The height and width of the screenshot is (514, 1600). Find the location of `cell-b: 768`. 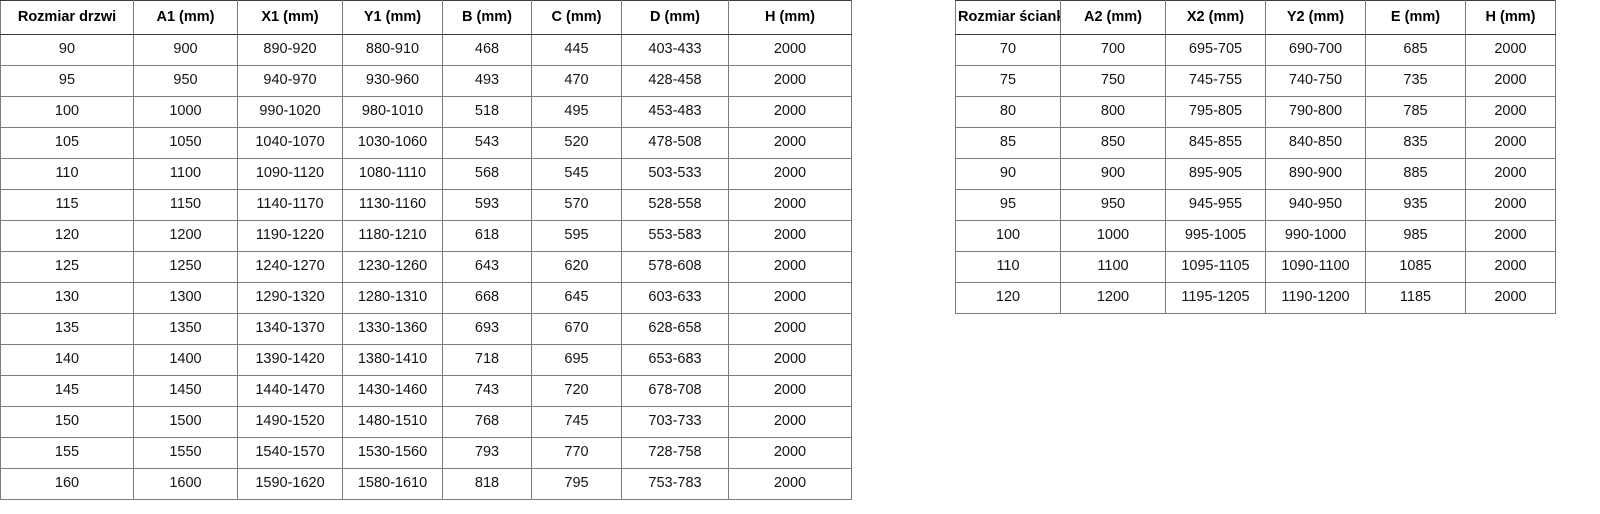

cell-b: 768 is located at coordinates (487, 422).